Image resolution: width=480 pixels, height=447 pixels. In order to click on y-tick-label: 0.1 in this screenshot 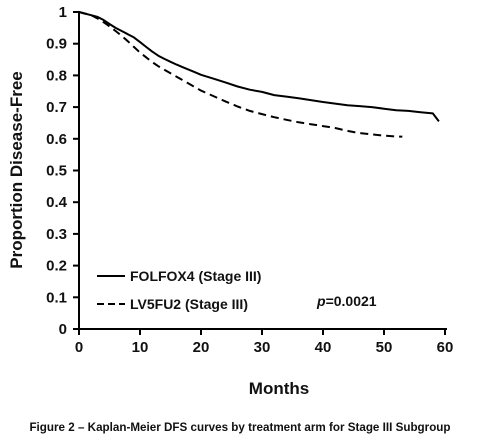, I will do `click(56, 297)`.